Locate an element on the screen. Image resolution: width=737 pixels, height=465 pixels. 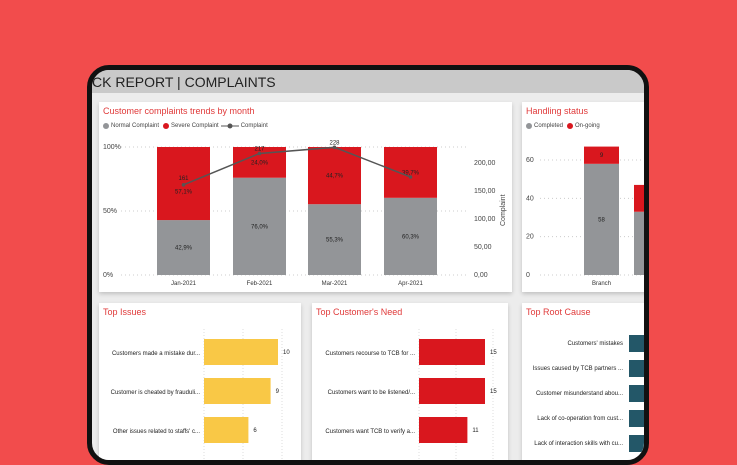
x-tick-label: Branch is located at coordinates (601, 284).